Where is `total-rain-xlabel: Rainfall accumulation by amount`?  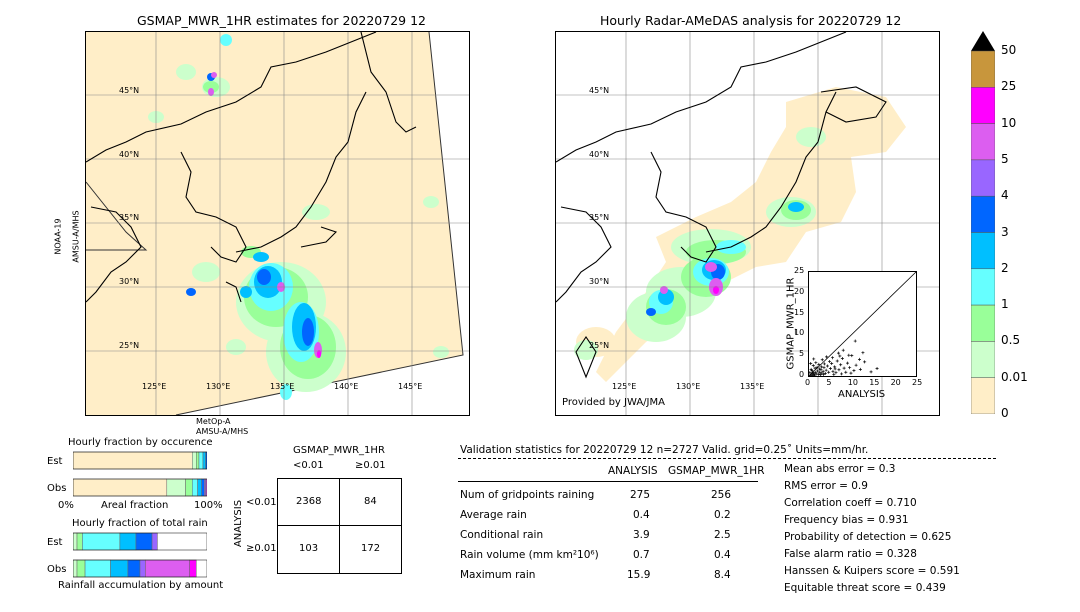
total-rain-xlabel: Rainfall accumulation by amount is located at coordinates (141, 585).